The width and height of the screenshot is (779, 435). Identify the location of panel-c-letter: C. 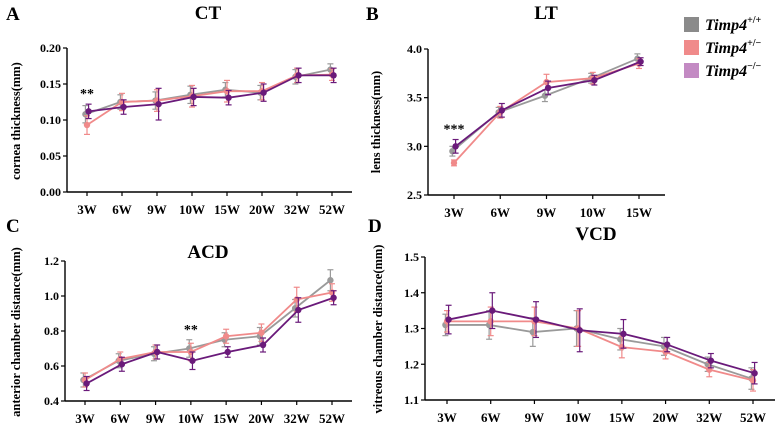
(13, 226).